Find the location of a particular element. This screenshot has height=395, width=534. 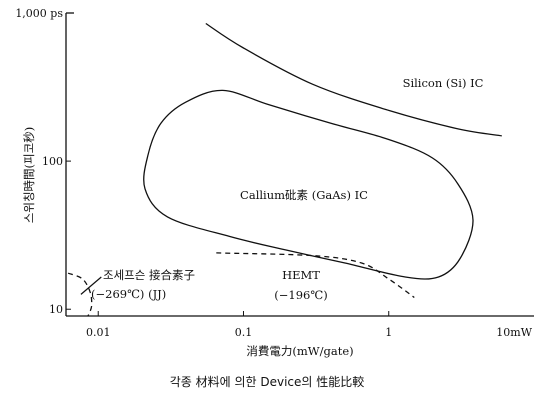

silicon-label: Silicon (Si) IC is located at coordinates (443, 83).